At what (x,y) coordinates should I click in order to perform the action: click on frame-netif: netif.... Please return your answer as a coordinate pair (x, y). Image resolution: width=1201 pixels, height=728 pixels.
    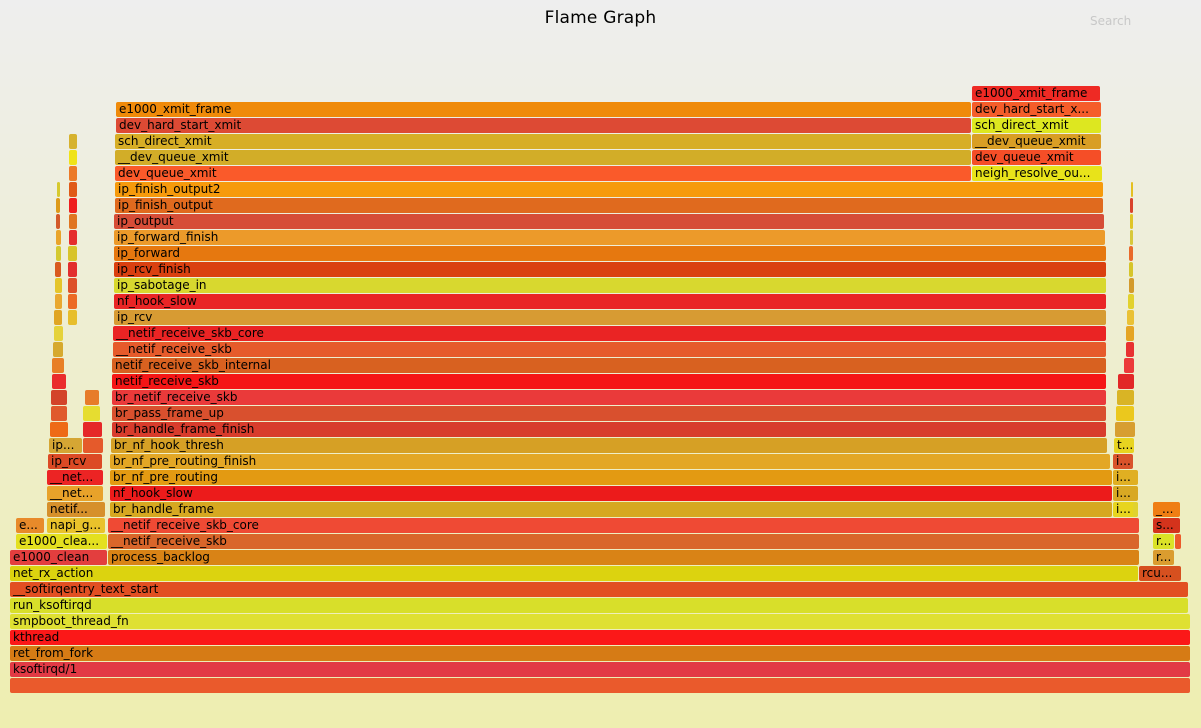
    Looking at the image, I should click on (76, 509).